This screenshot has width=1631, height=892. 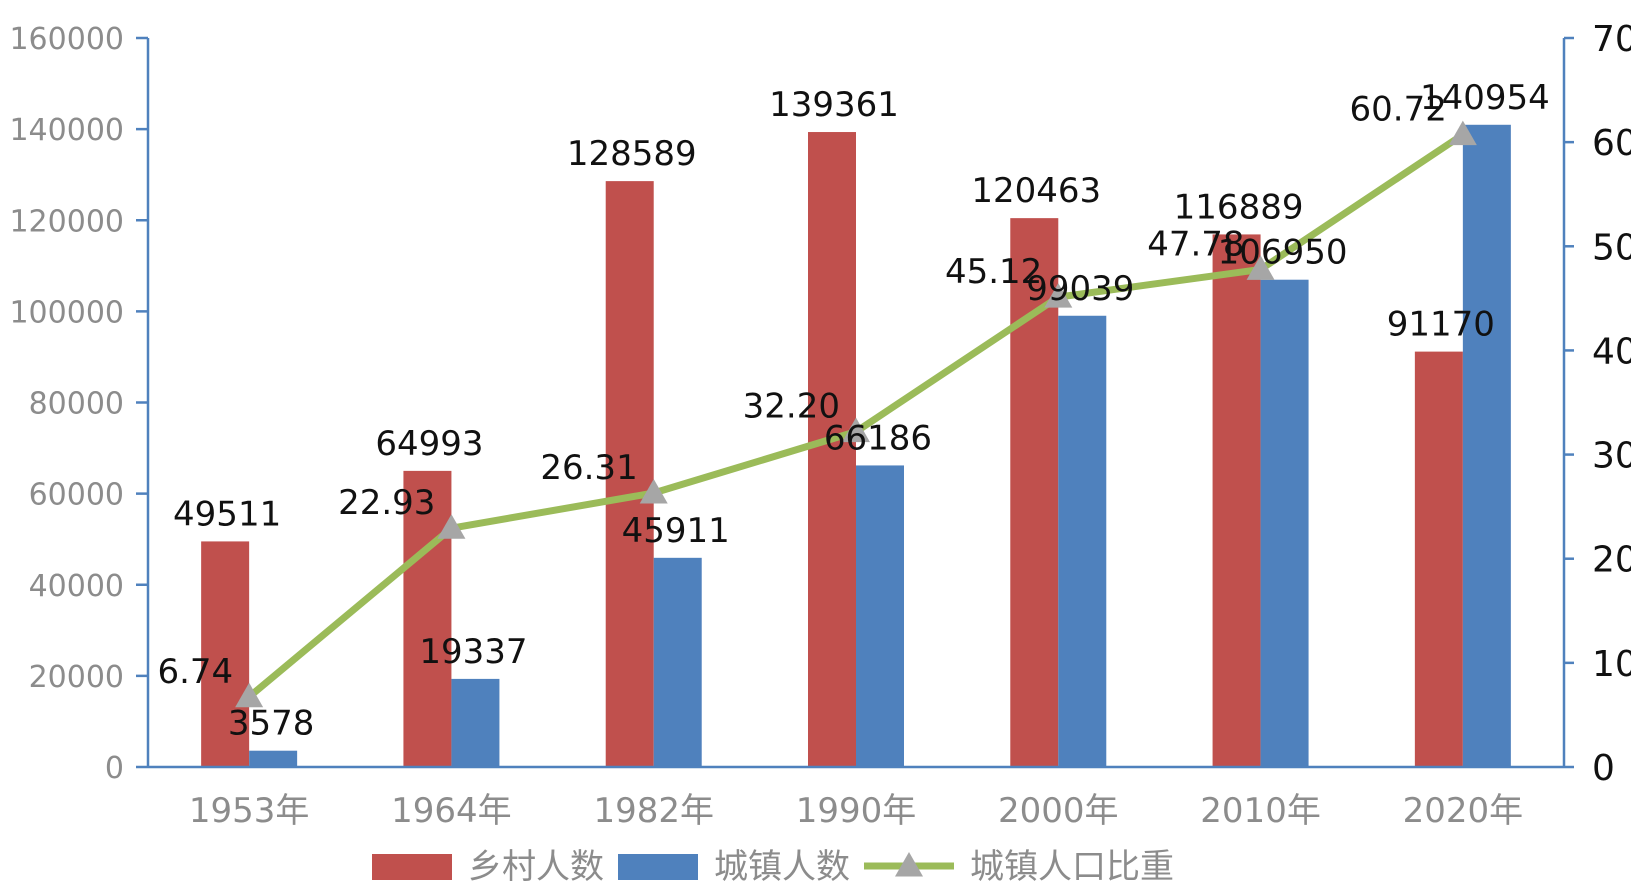 What do you see at coordinates (1463, 811) in the screenshot?
I see `x-tick-label: 2020年` at bounding box center [1463, 811].